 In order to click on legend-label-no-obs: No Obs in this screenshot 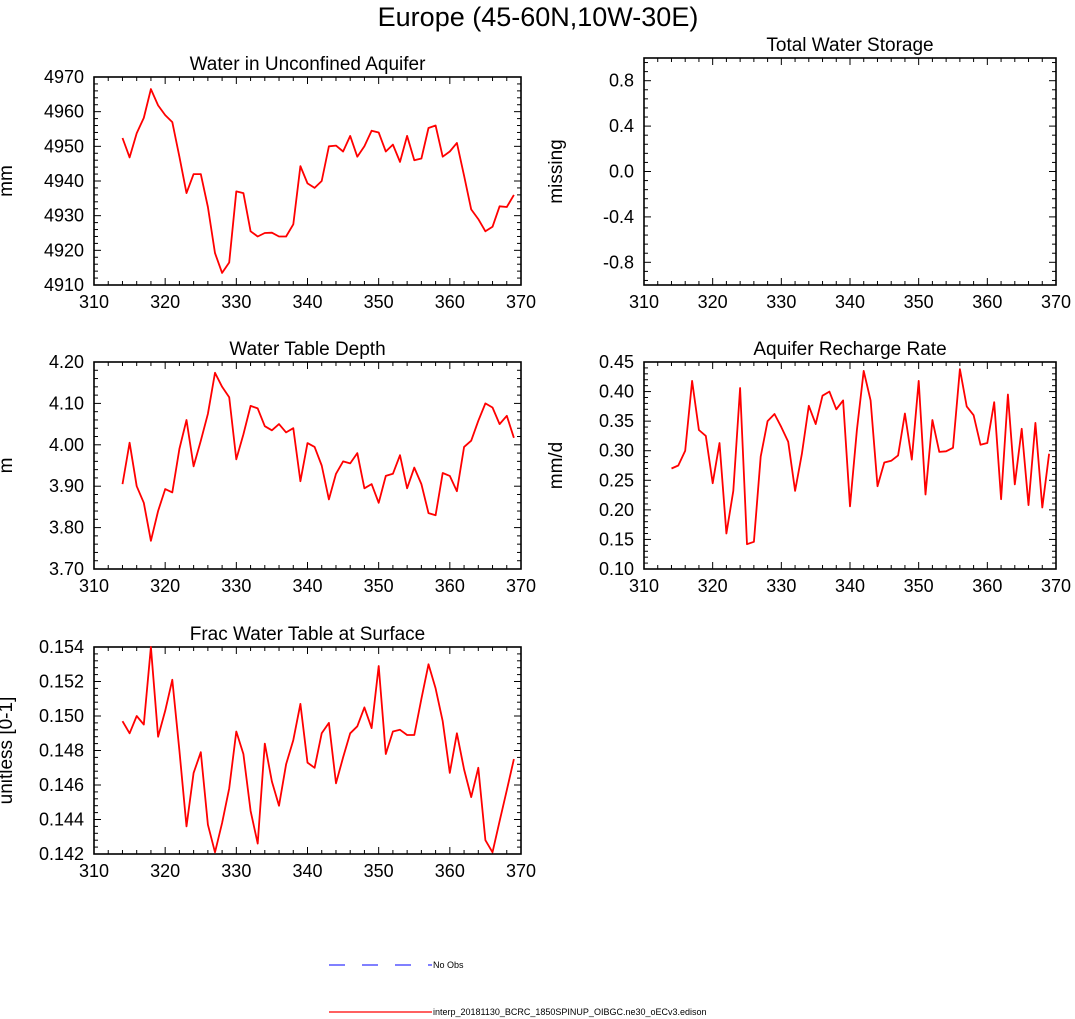, I will do `click(448, 965)`.